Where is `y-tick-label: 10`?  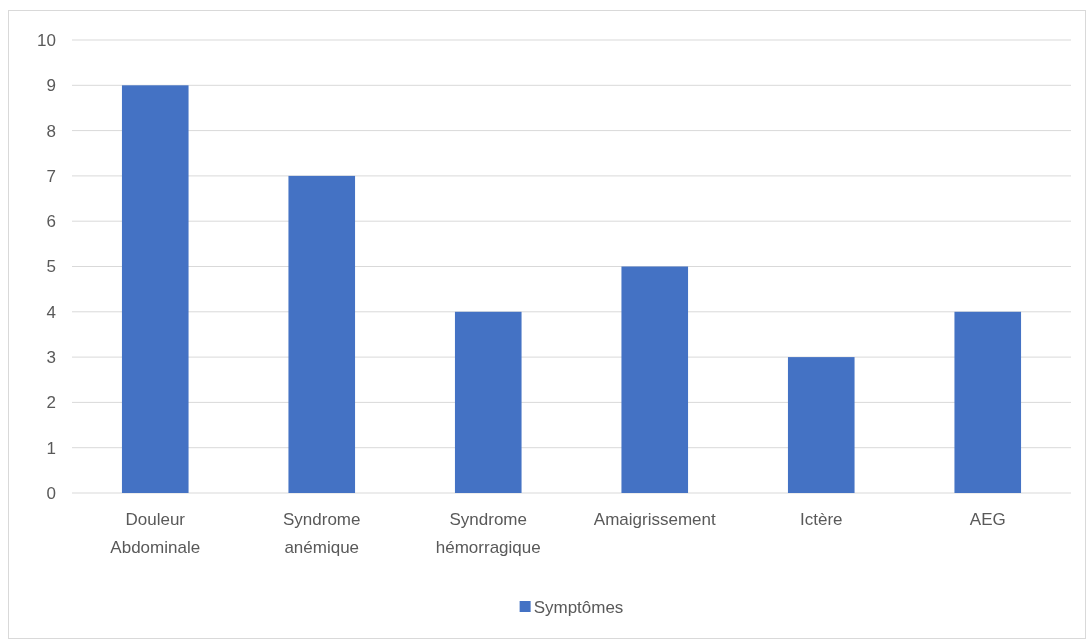
y-tick-label: 10 is located at coordinates (46, 40).